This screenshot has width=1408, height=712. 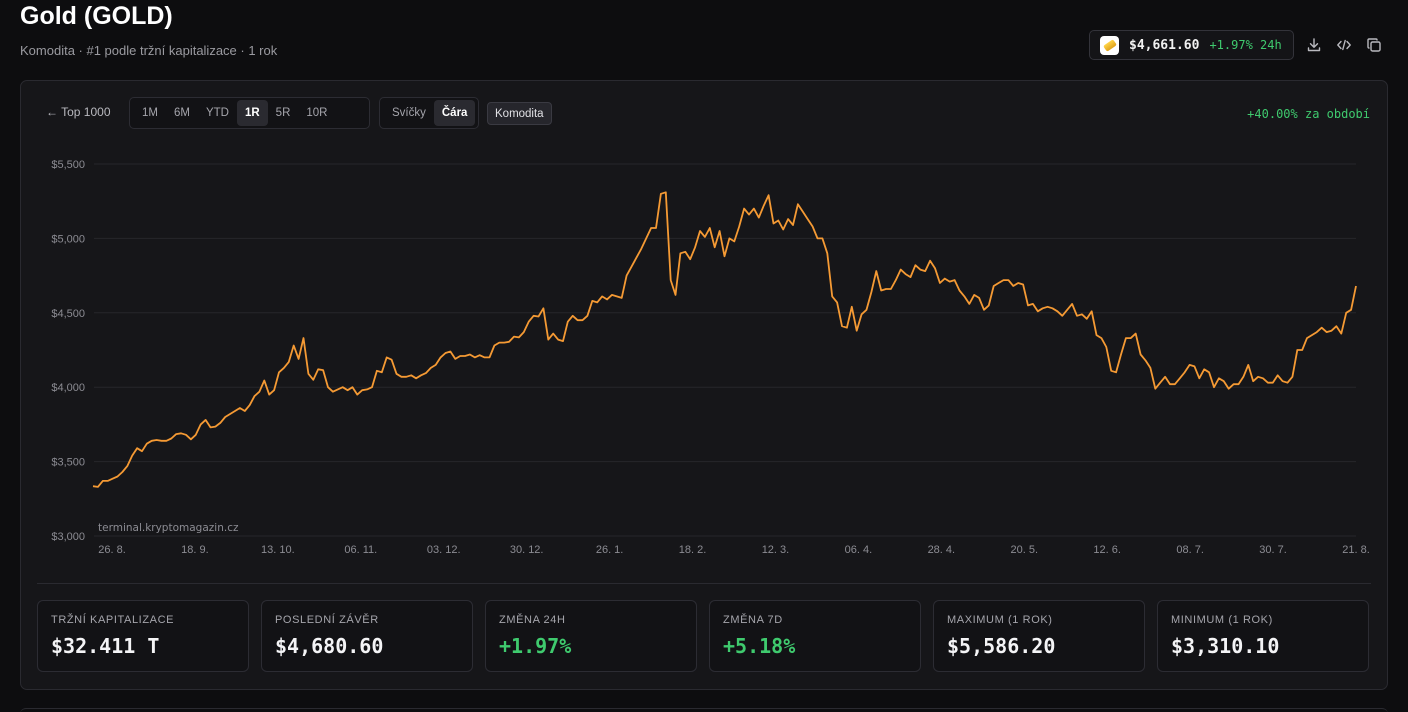 What do you see at coordinates (704, 583) in the screenshot?
I see `divider` at bounding box center [704, 583].